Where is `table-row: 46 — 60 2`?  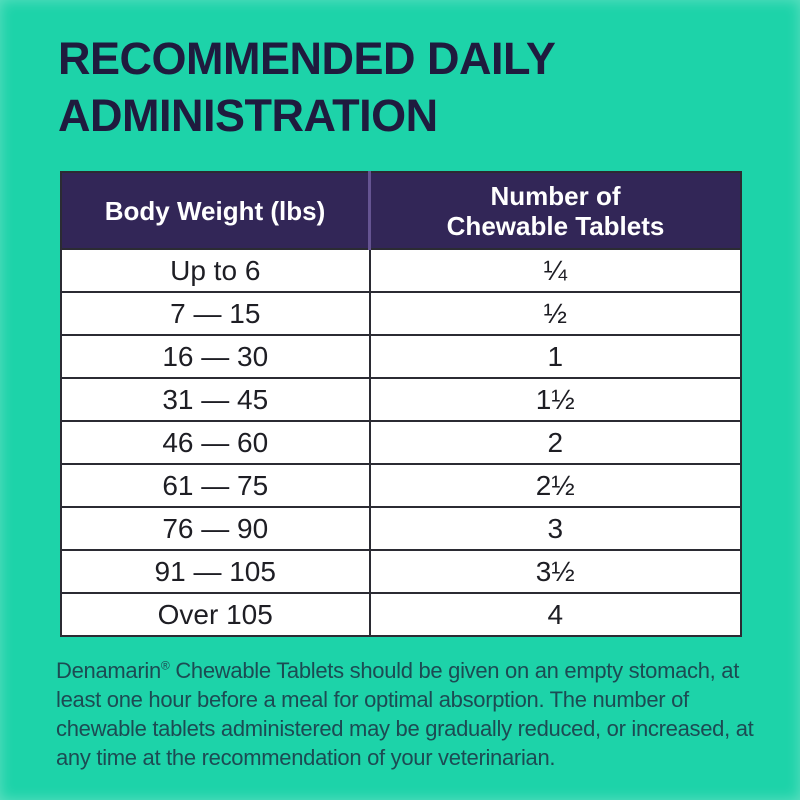 table-row: 46 — 60 2 is located at coordinates (401, 442).